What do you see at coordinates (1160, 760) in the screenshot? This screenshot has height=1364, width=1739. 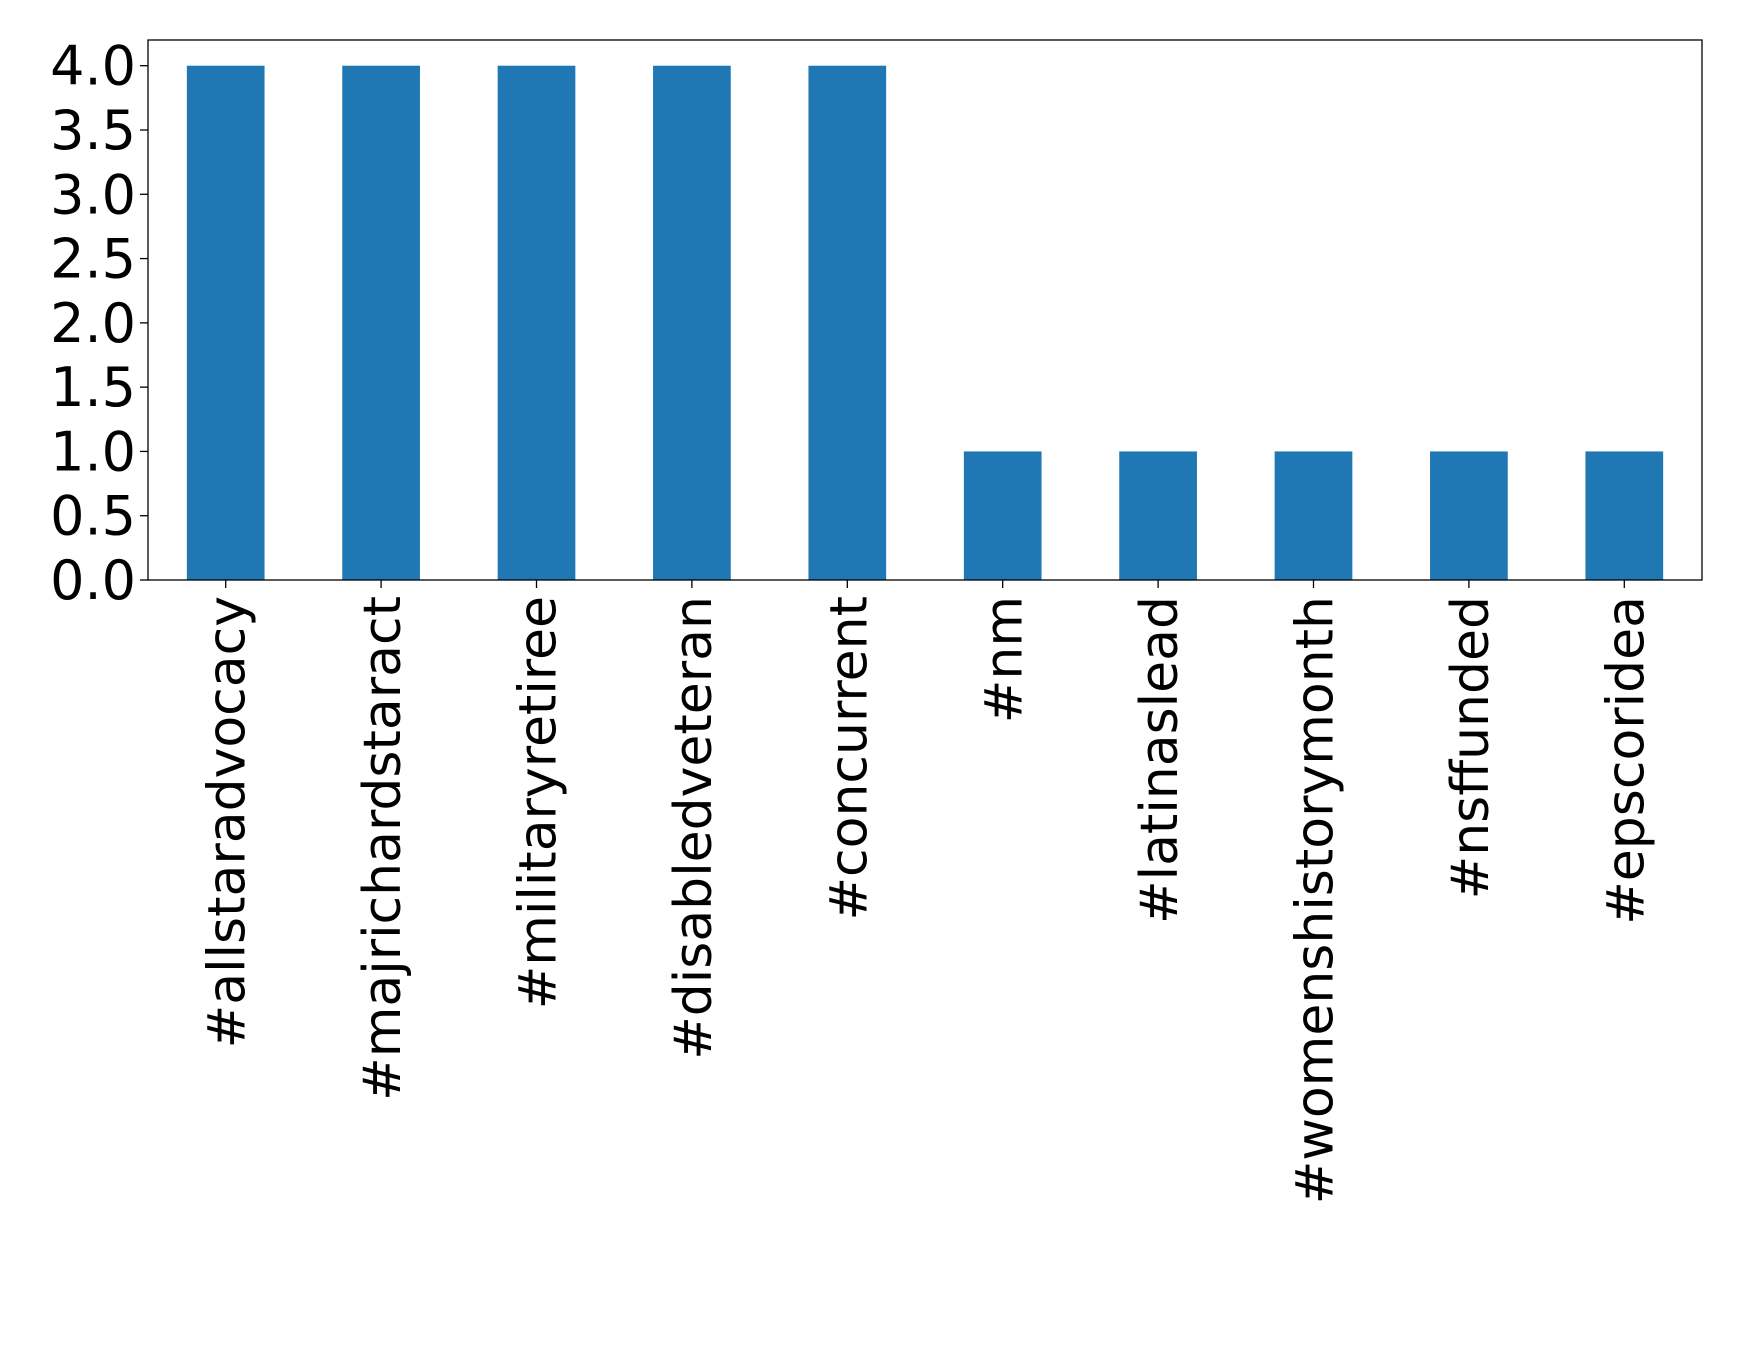 I see `x-tick-label: #latinaslead` at bounding box center [1160, 760].